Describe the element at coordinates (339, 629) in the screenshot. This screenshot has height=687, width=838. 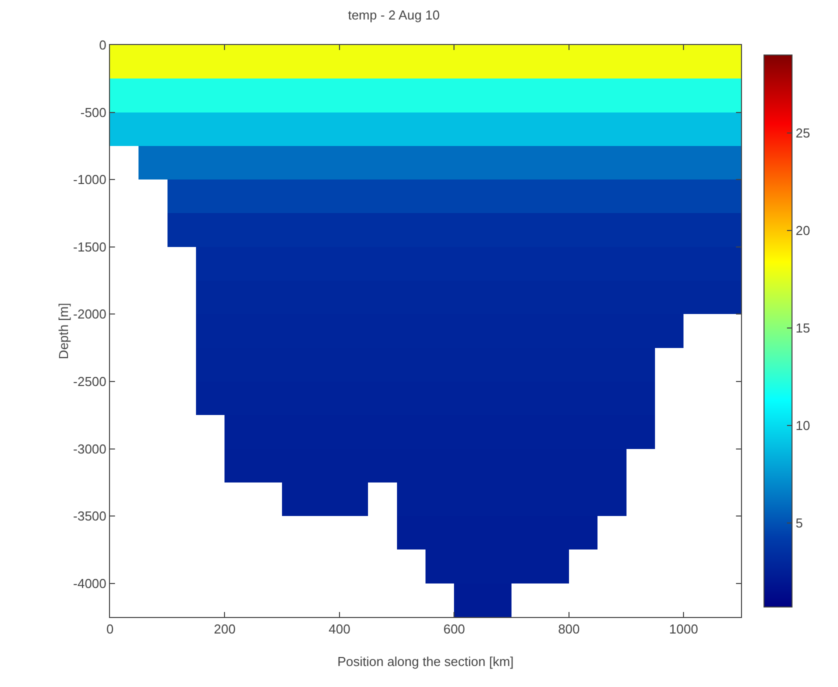
I see `x-tick-label: 400` at that location.